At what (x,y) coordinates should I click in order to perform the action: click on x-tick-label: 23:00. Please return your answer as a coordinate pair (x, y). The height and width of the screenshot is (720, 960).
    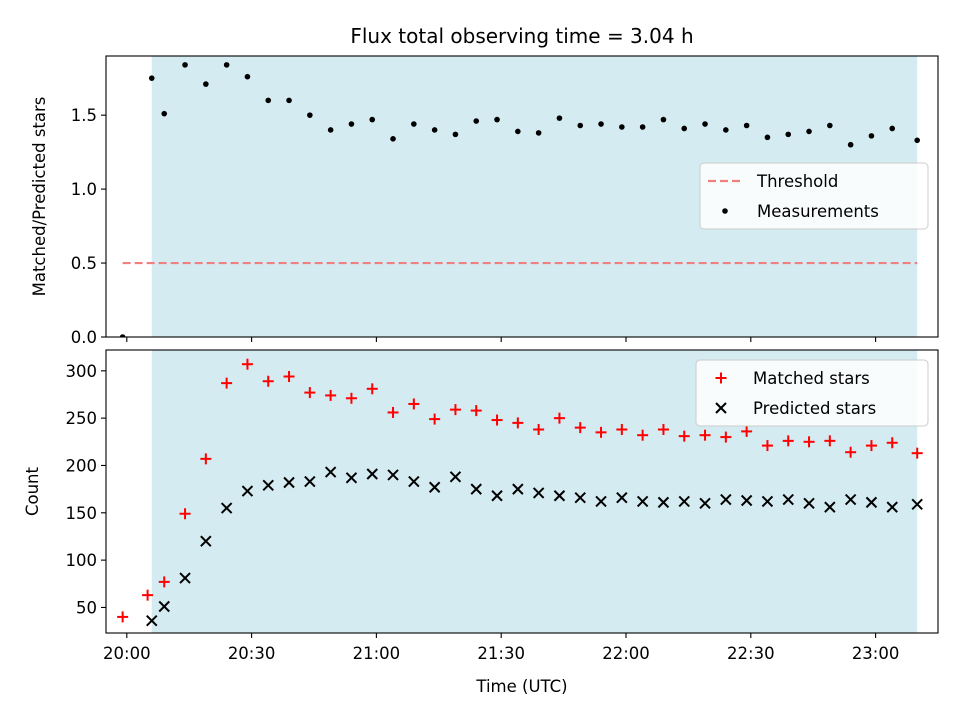
    Looking at the image, I should click on (876, 653).